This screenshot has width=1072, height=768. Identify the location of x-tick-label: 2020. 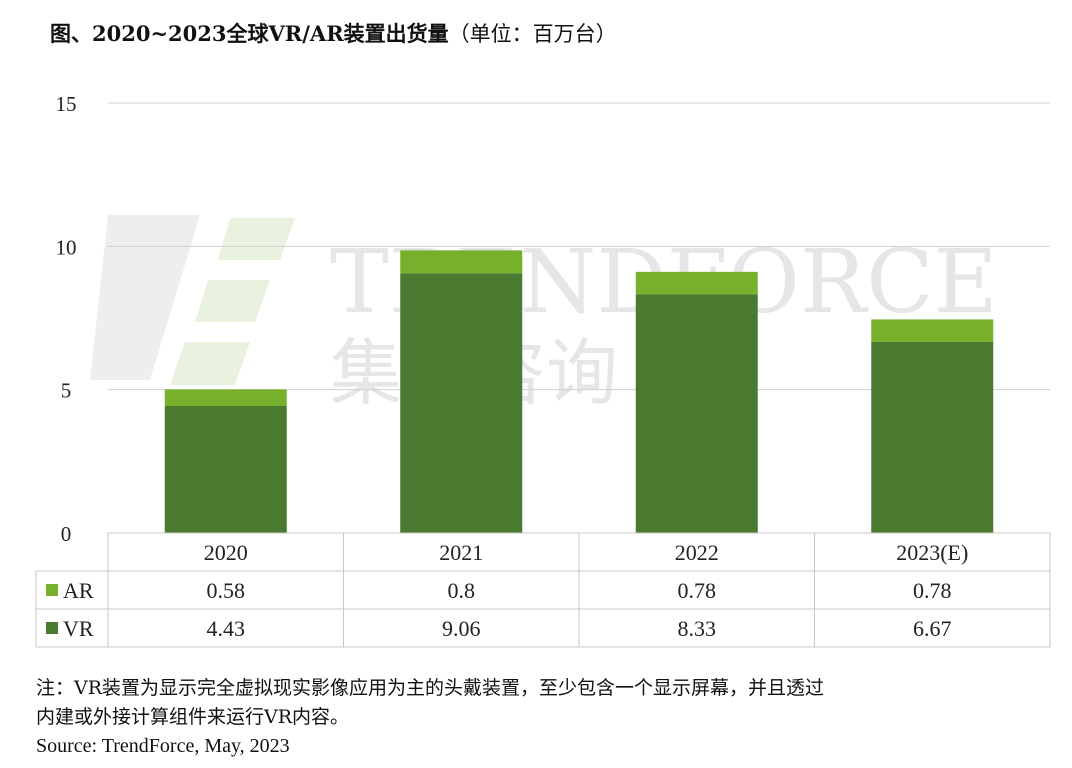
(226, 552).